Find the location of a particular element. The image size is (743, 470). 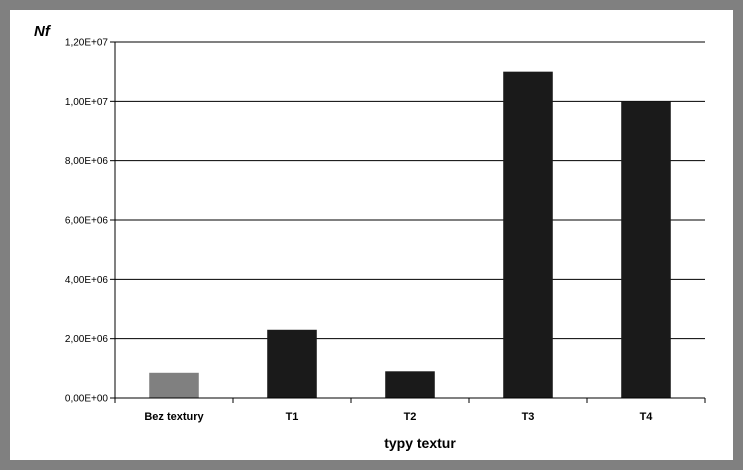

y-tick-label: 4,00E+06 is located at coordinates (87, 280).